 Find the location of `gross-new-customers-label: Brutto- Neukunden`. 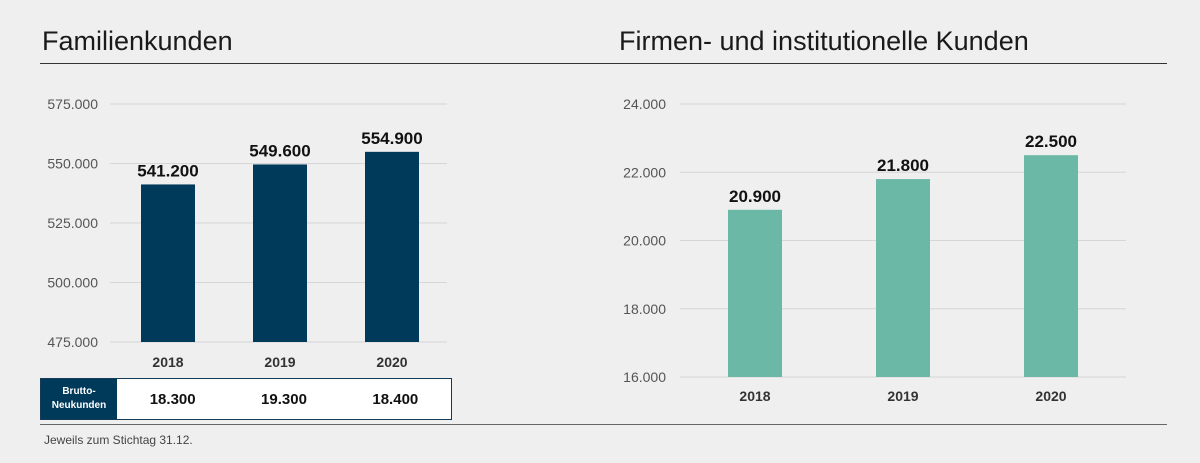

gross-new-customers-label: Brutto- Neukunden is located at coordinates (79, 399).